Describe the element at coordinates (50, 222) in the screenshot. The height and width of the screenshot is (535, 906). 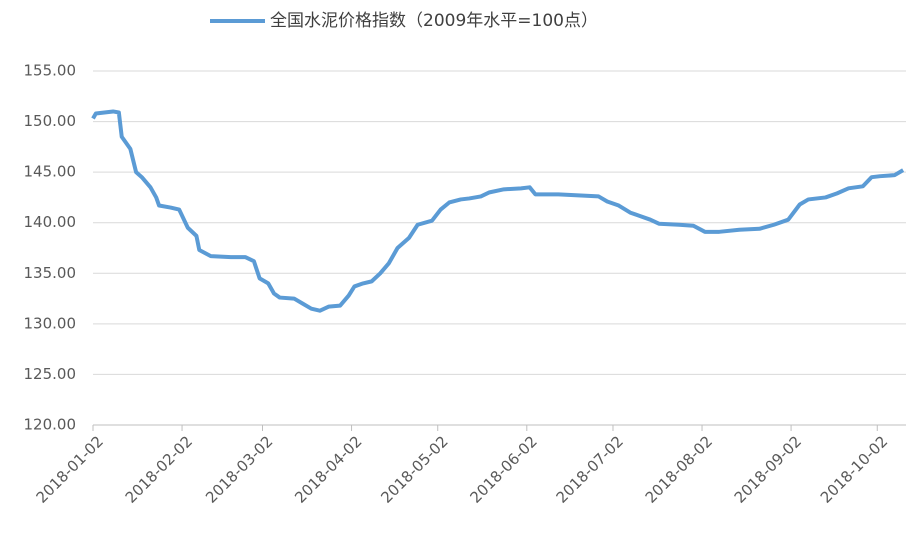
I see `y-tick-label: 140.00` at that location.